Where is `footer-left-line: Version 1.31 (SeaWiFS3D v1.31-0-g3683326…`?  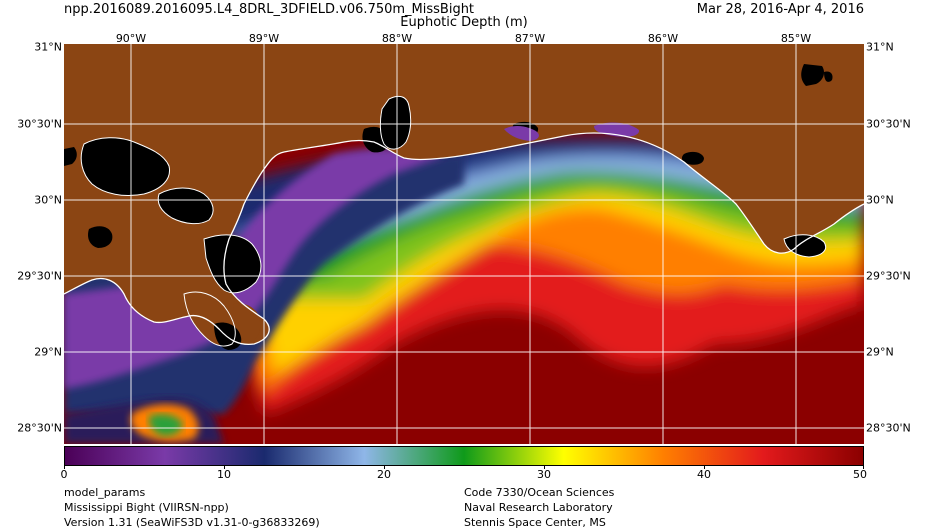
footer-left-line: Version 1.31 (SeaWiFS3D v1.31-0-g3683326… is located at coordinates (192, 522).